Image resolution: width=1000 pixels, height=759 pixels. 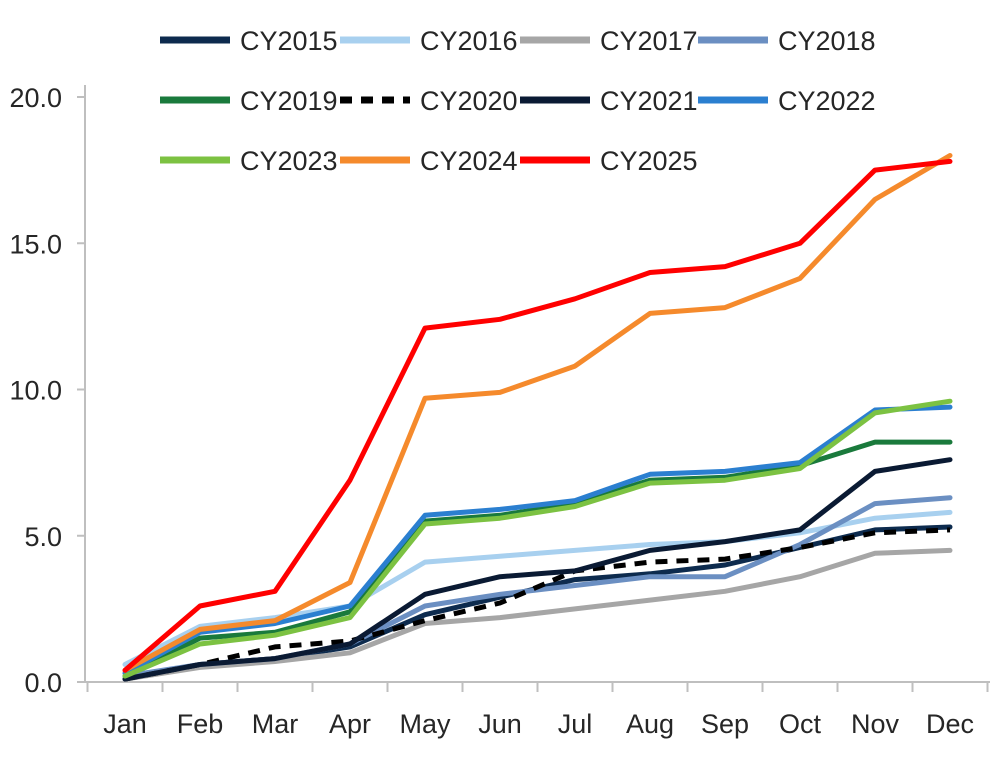 What do you see at coordinates (950, 724) in the screenshot?
I see `x-tick-label: Dec` at bounding box center [950, 724].